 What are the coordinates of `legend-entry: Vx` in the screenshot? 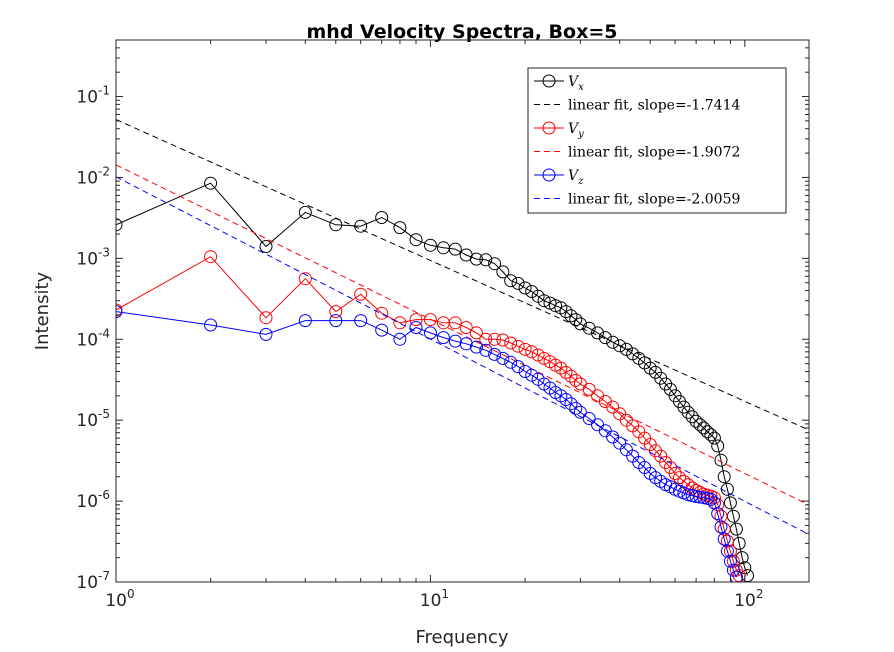 It's located at (559, 83).